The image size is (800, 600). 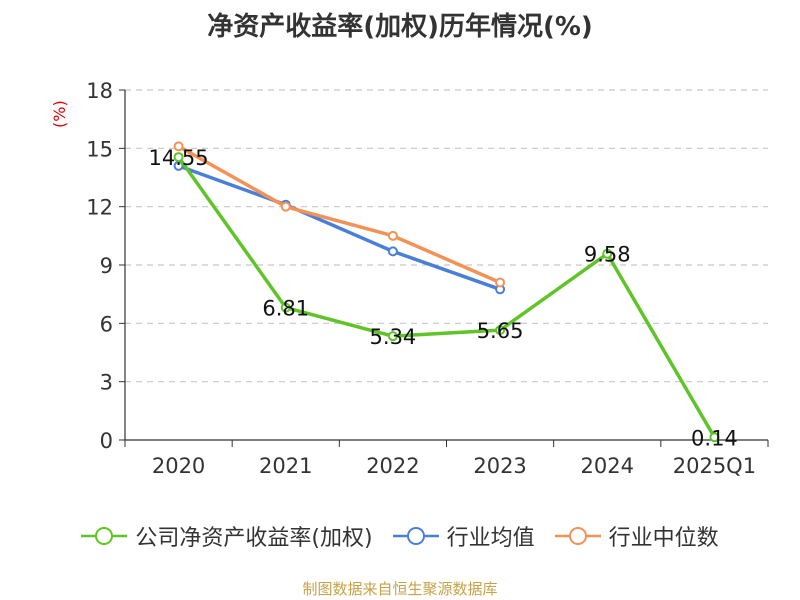 I want to click on data-label: 5.34, so click(x=393, y=337).